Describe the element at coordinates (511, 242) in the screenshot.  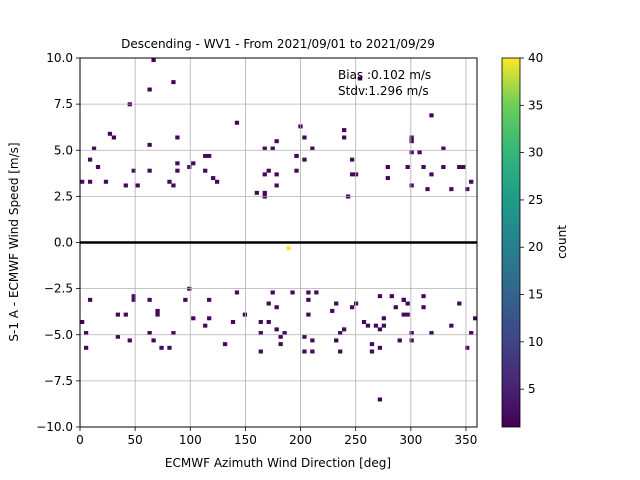
I see `colorbar` at that location.